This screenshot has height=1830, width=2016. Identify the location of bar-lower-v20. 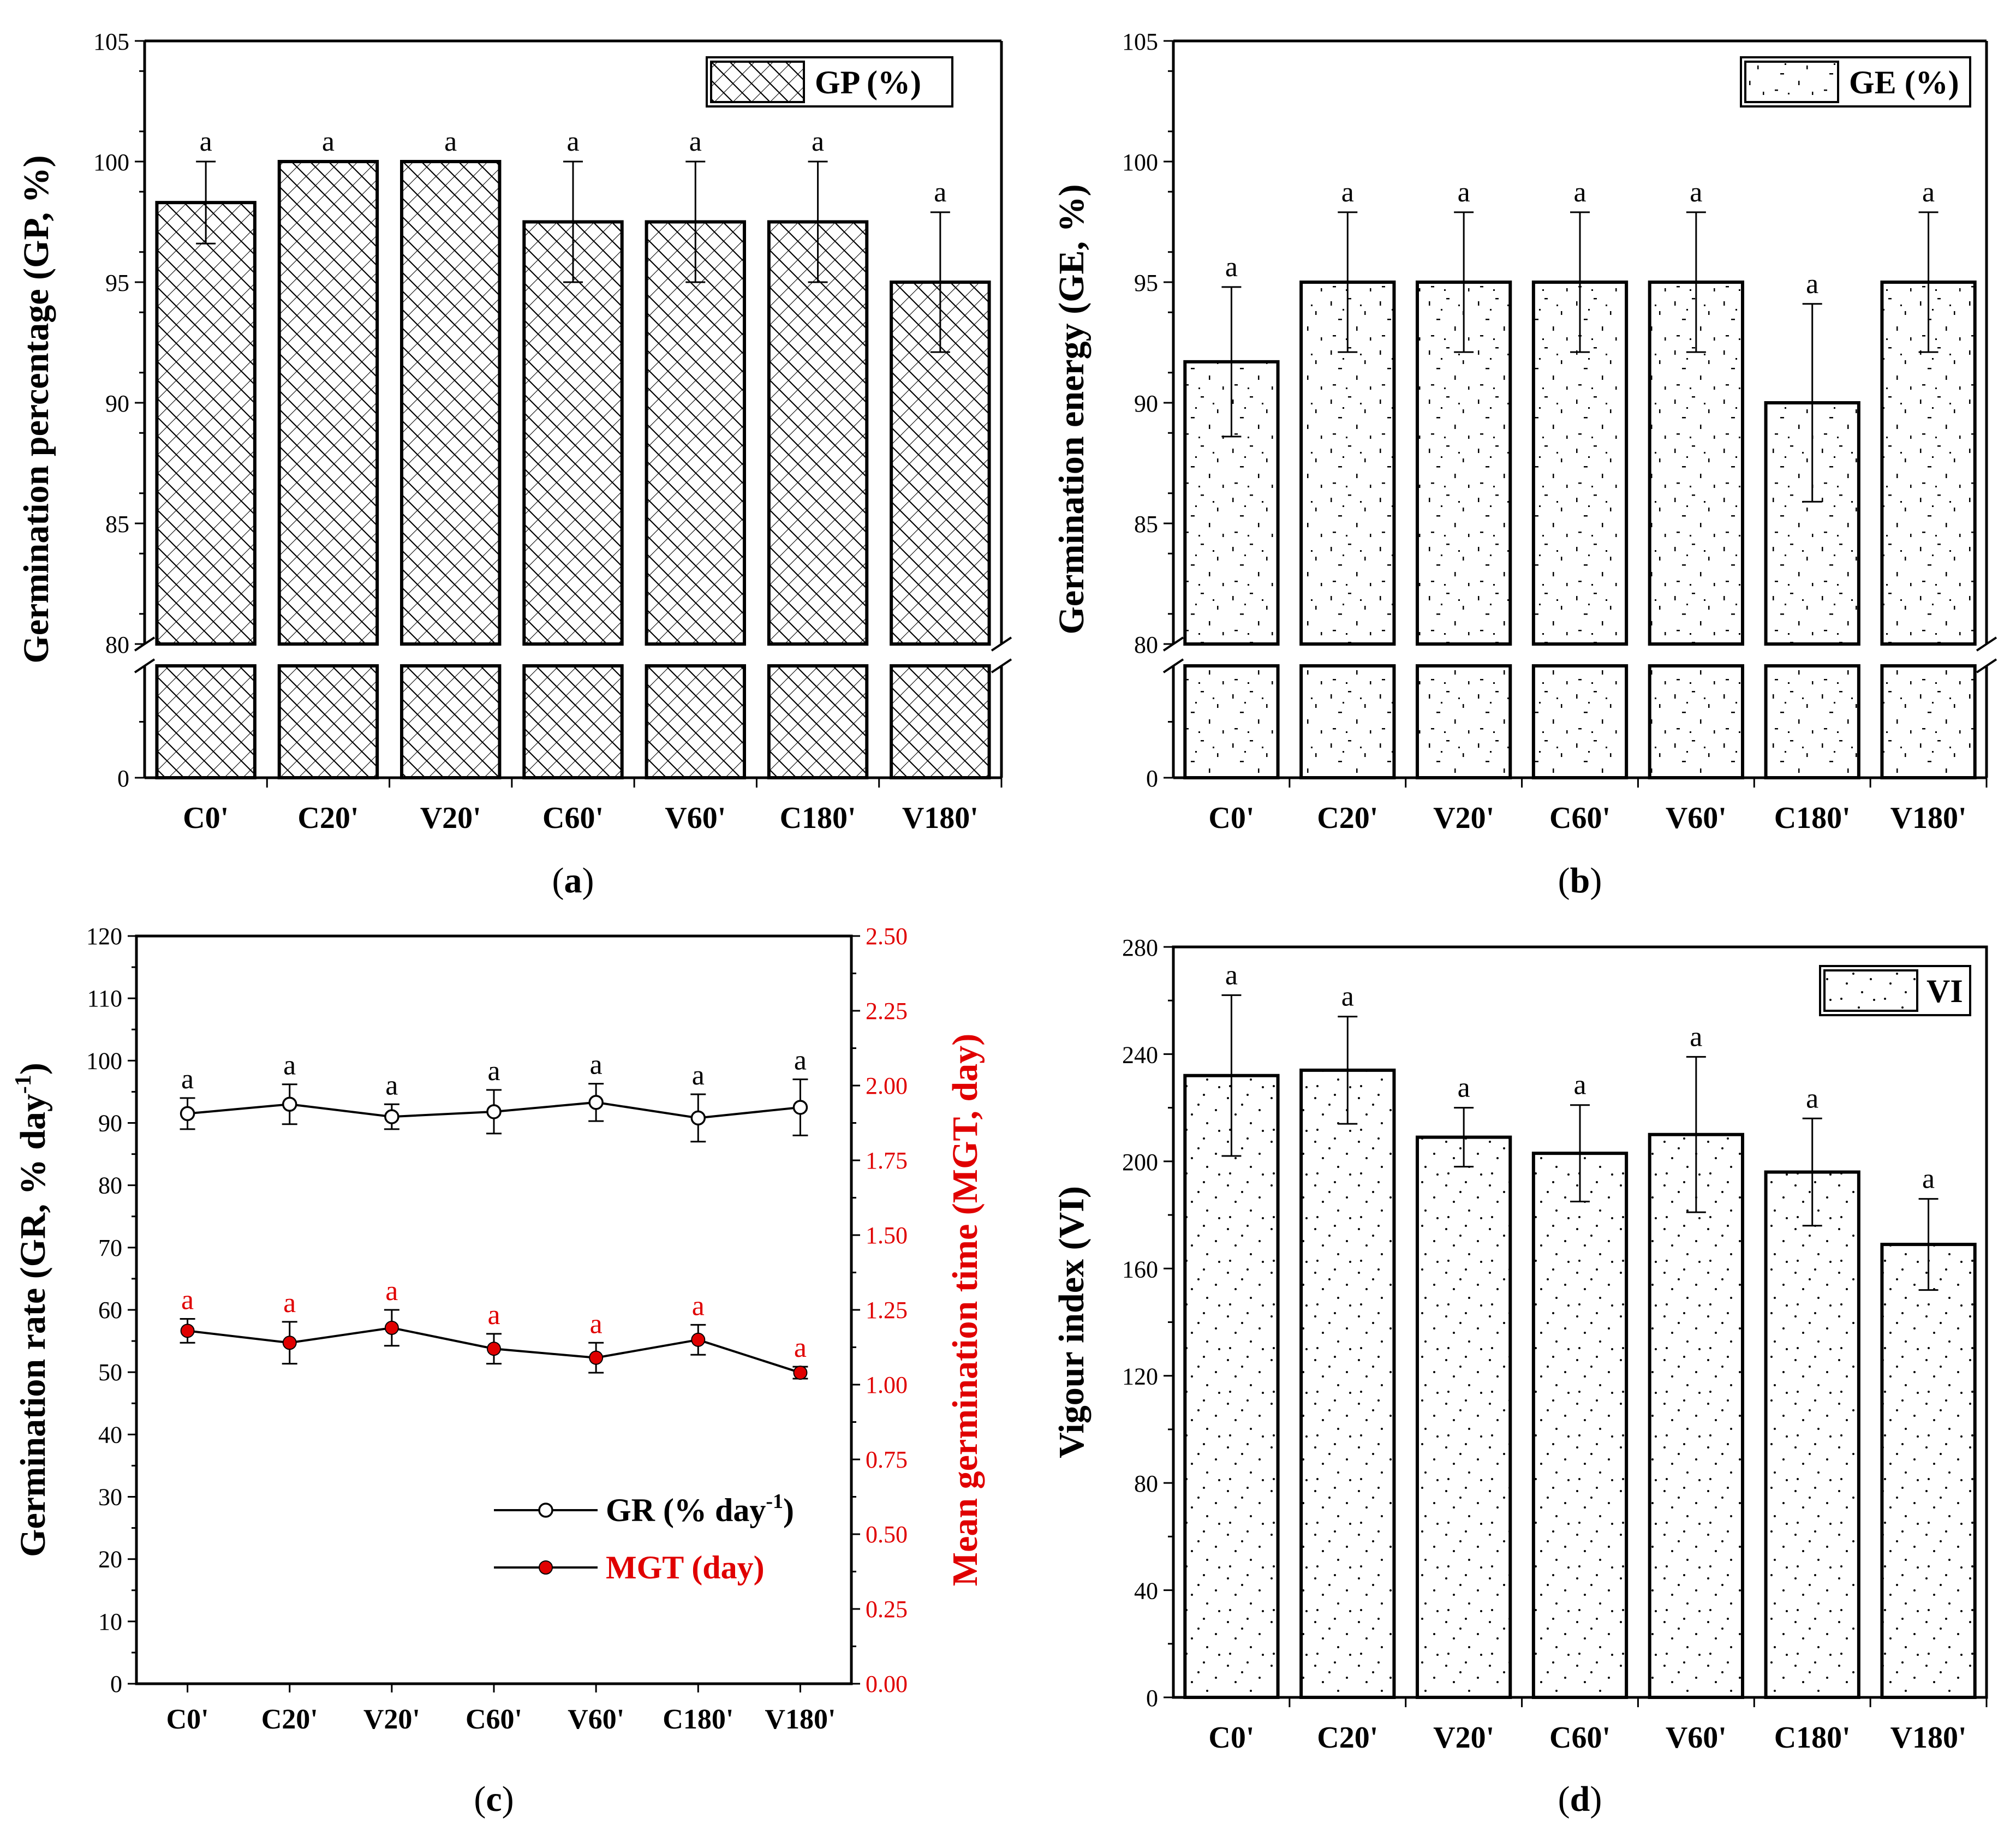
(1464, 722).